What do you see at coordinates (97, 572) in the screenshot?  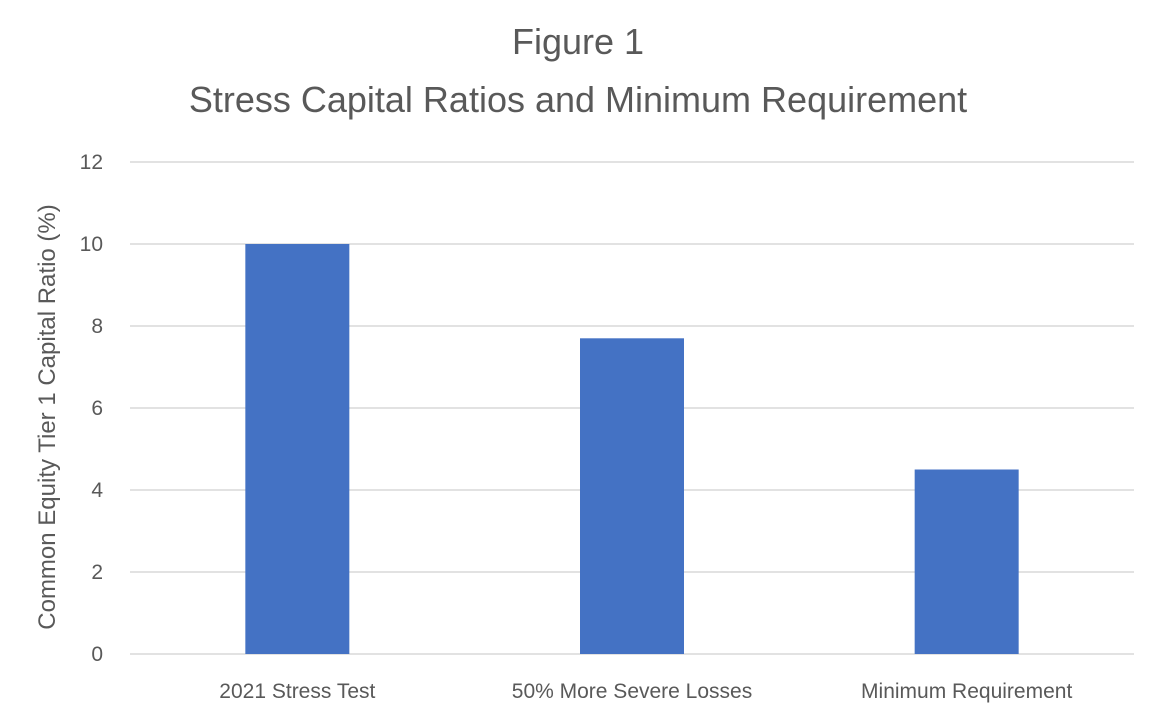 I see `y-tick-label-2: 2` at bounding box center [97, 572].